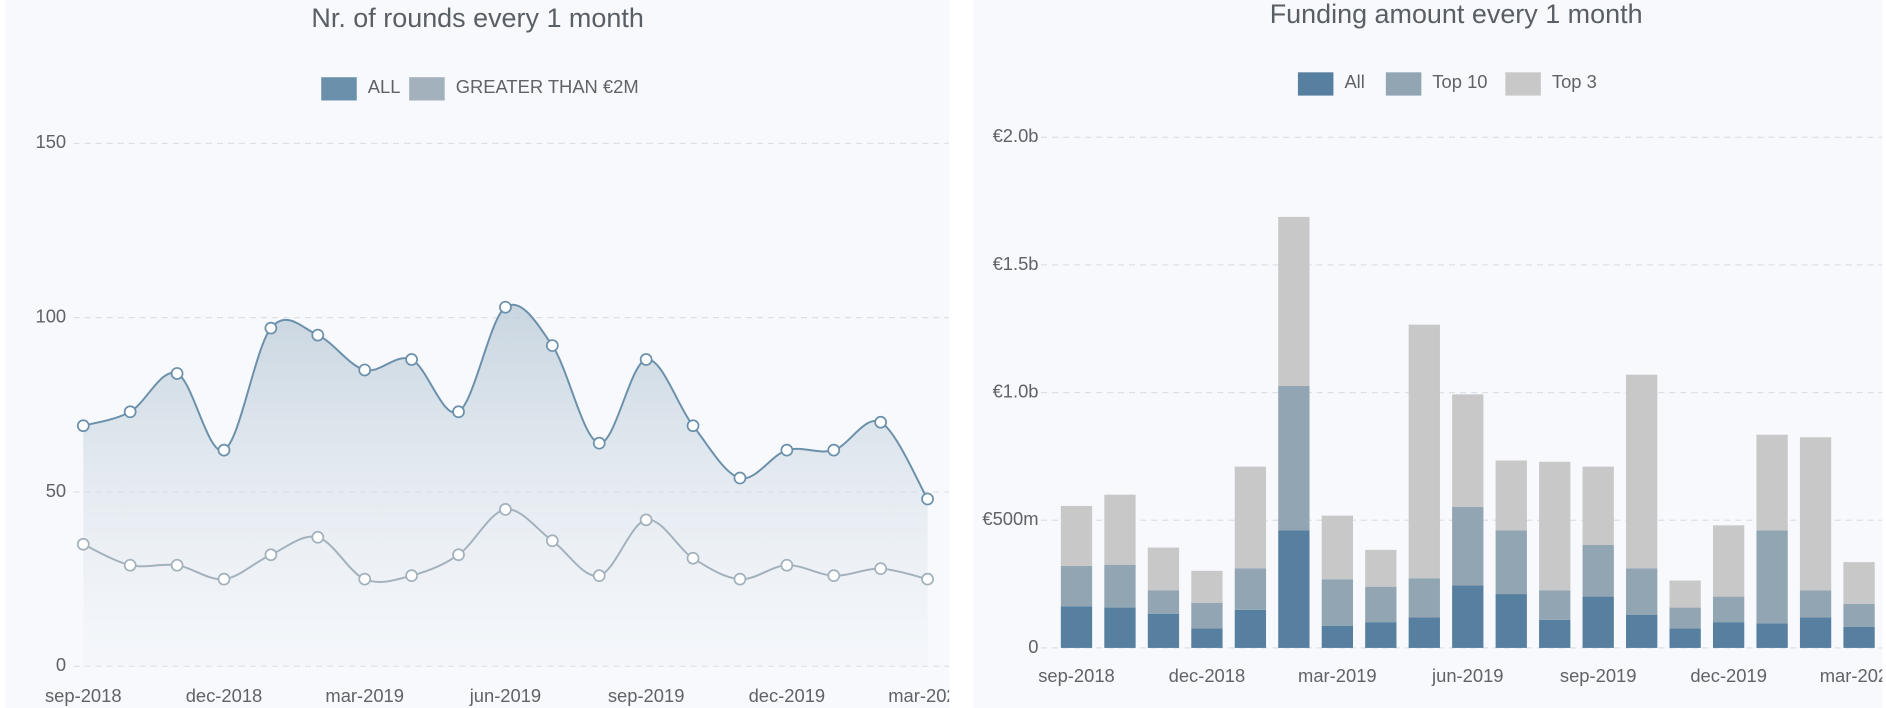 This screenshot has width=1886, height=708. What do you see at coordinates (50, 141) in the screenshot?
I see `y-tick-label: 150` at bounding box center [50, 141].